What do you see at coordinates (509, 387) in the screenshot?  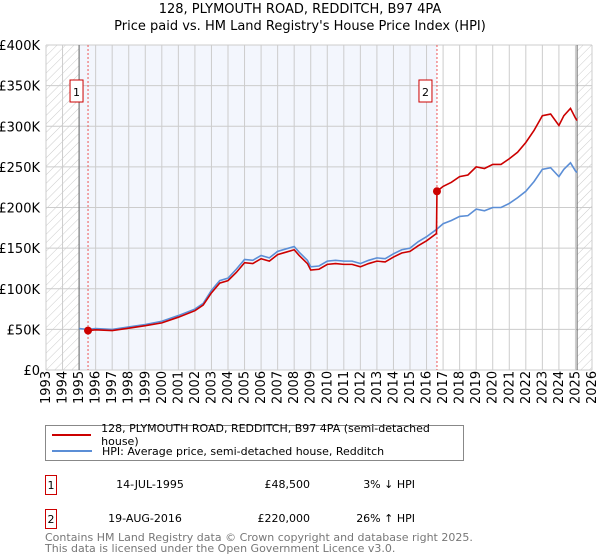 I see `x-tick-label: 2021` at bounding box center [509, 387].